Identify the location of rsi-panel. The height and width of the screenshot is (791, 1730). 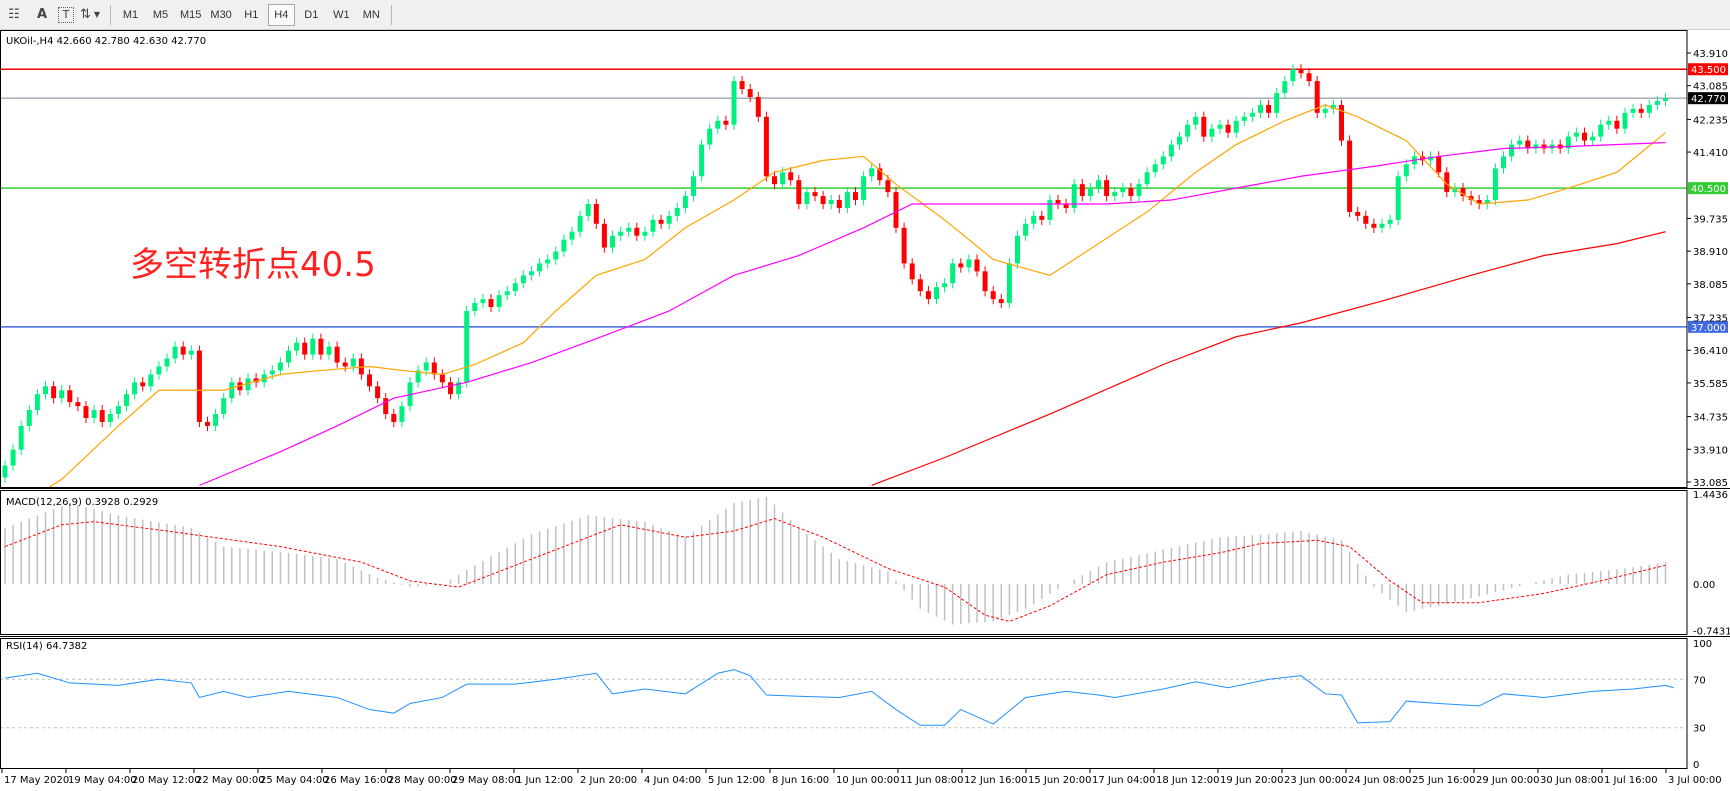
(843, 699).